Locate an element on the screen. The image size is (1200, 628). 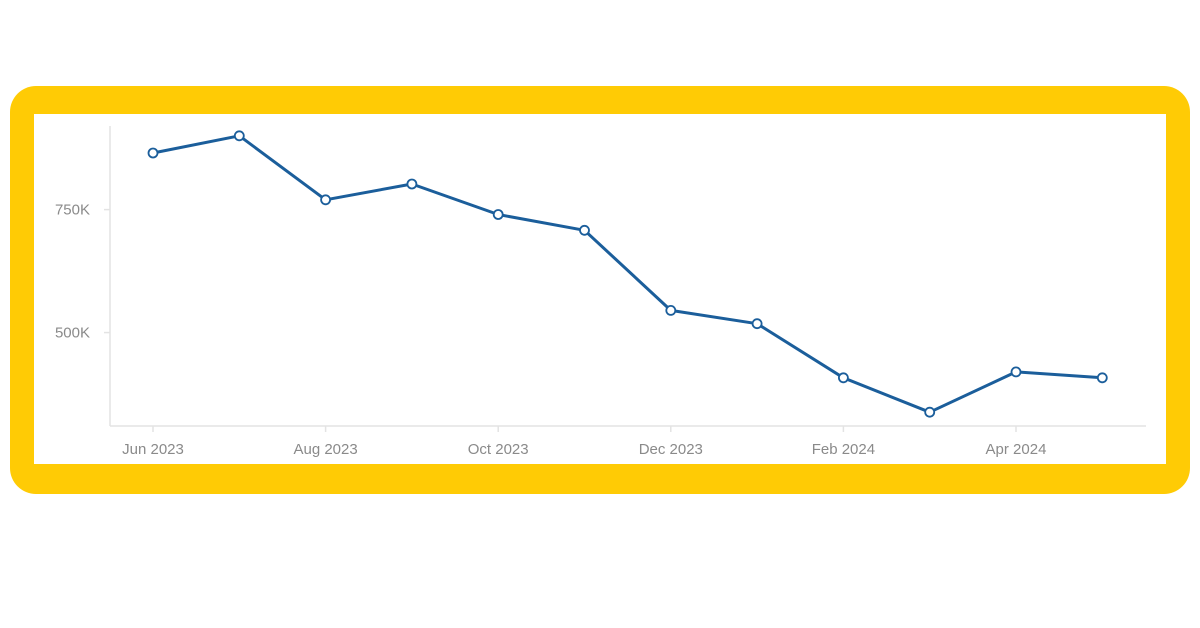
y-axis-ticks: 500K 750K is located at coordinates (82, 272).